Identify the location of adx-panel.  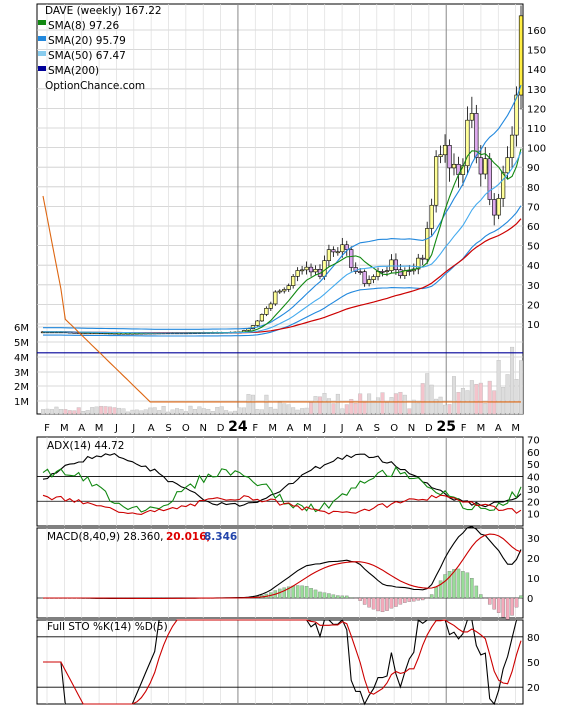
(280, 481).